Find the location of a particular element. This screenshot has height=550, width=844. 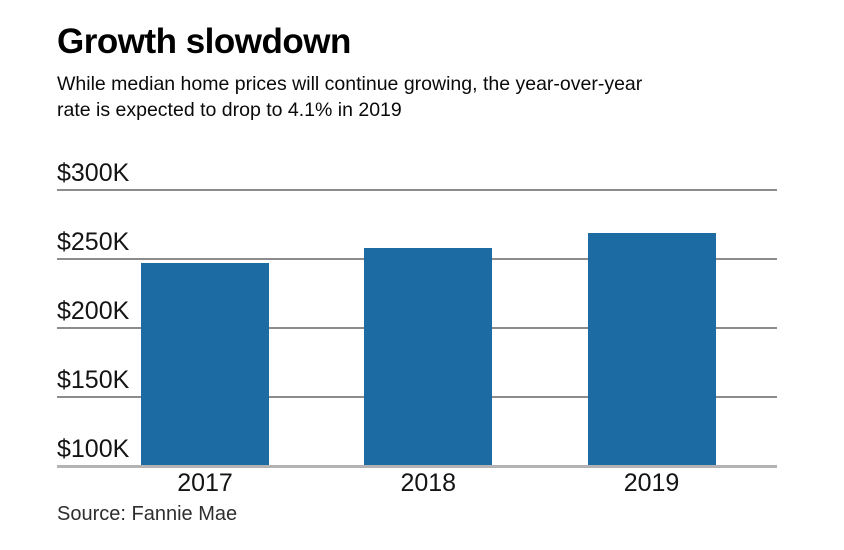

bar-2017 is located at coordinates (205, 364).